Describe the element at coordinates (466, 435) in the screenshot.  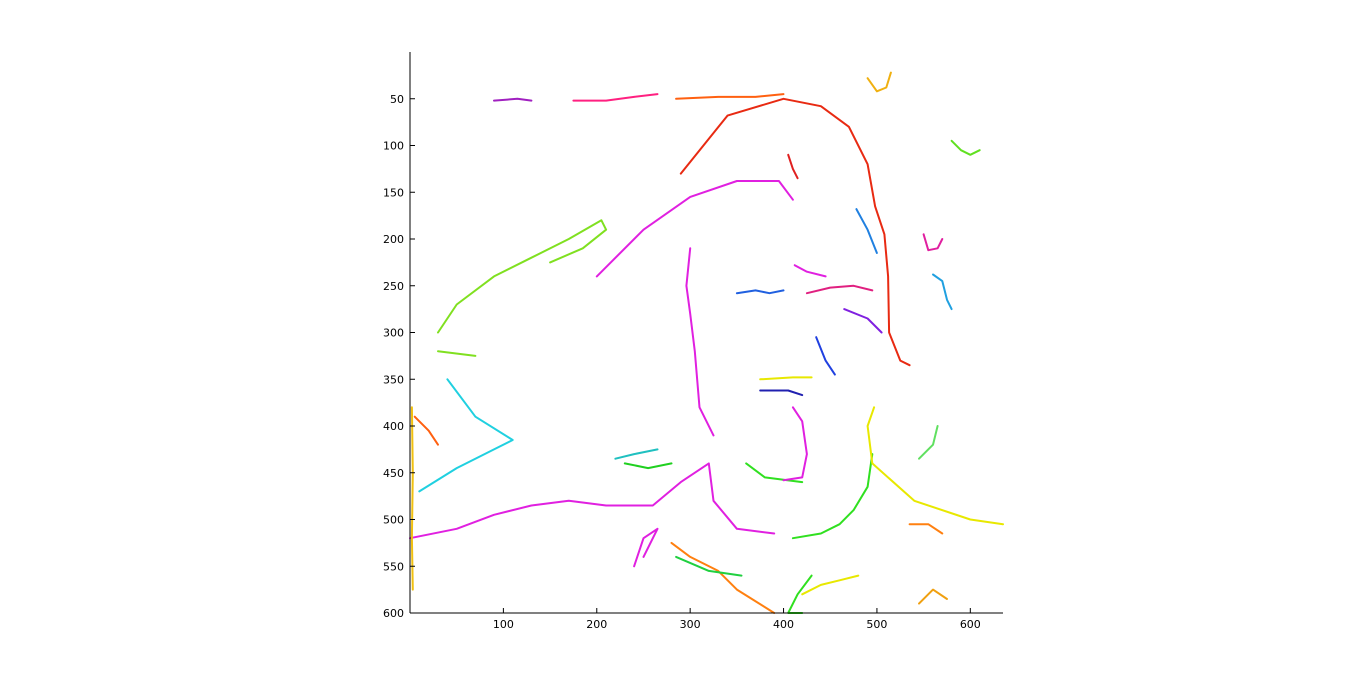
I see `series-face-cyan` at that location.